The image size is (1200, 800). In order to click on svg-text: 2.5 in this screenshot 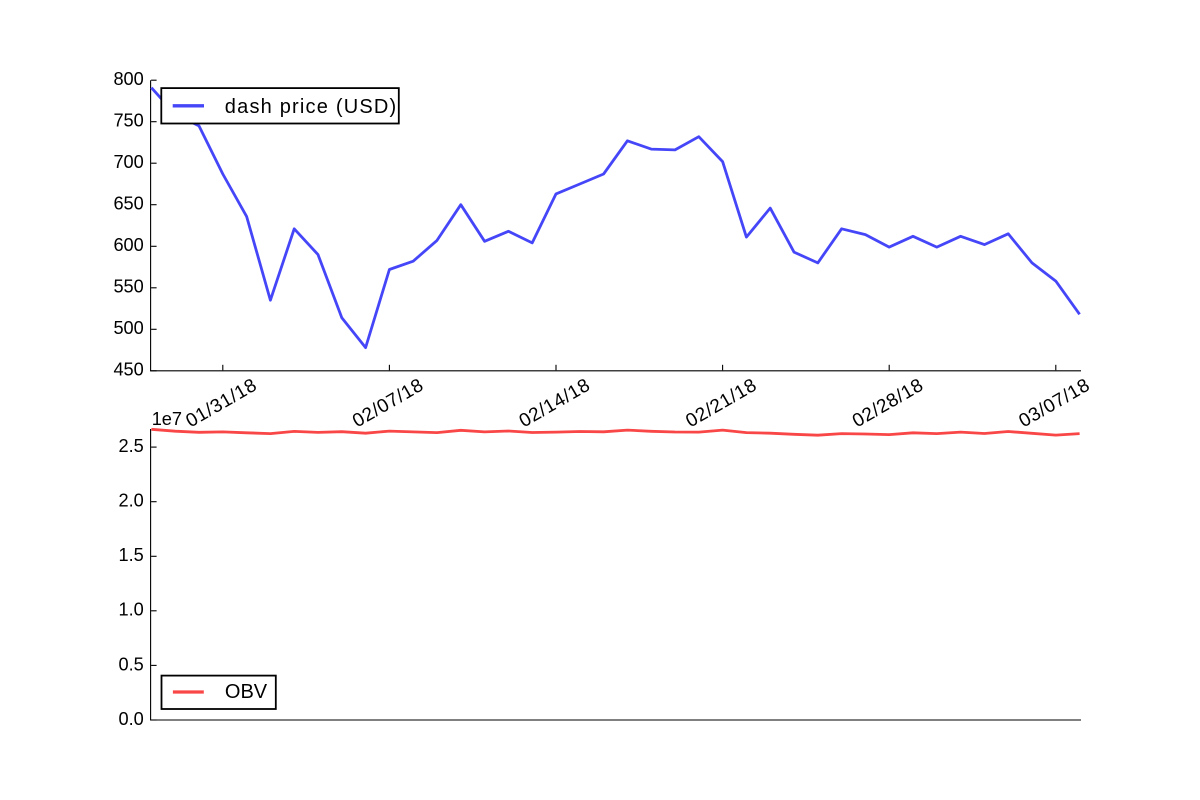, I will do `click(131, 446)`.